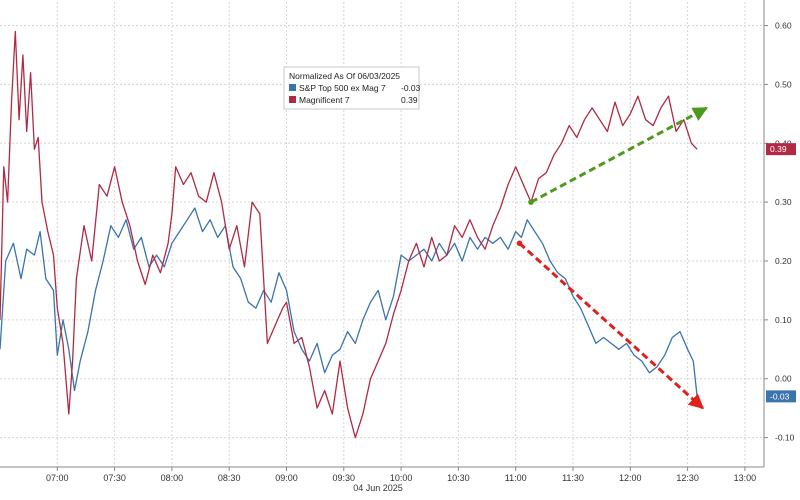  What do you see at coordinates (745, 478) in the screenshot?
I see `x-tick-label: 13:00` at bounding box center [745, 478].